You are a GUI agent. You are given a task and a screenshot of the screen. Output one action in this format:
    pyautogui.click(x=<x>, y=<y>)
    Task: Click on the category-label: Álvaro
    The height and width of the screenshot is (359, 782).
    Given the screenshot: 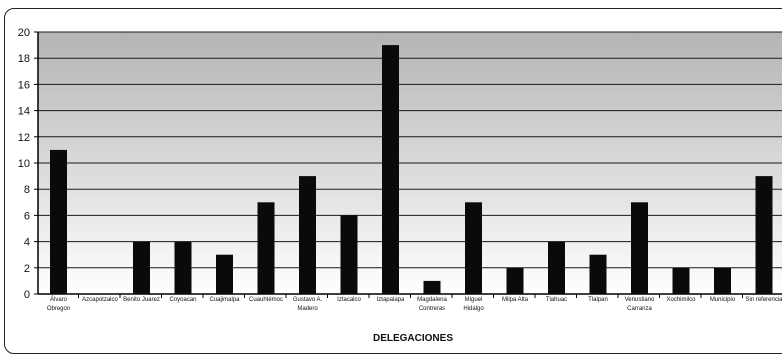 What is the action you would take?
    pyautogui.click(x=59, y=299)
    